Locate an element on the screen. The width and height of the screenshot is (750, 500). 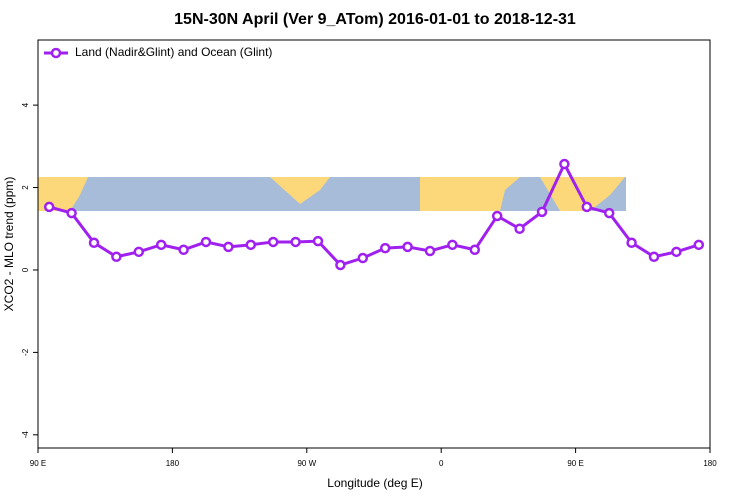
y-tick-label: 4 is located at coordinates (25, 104).